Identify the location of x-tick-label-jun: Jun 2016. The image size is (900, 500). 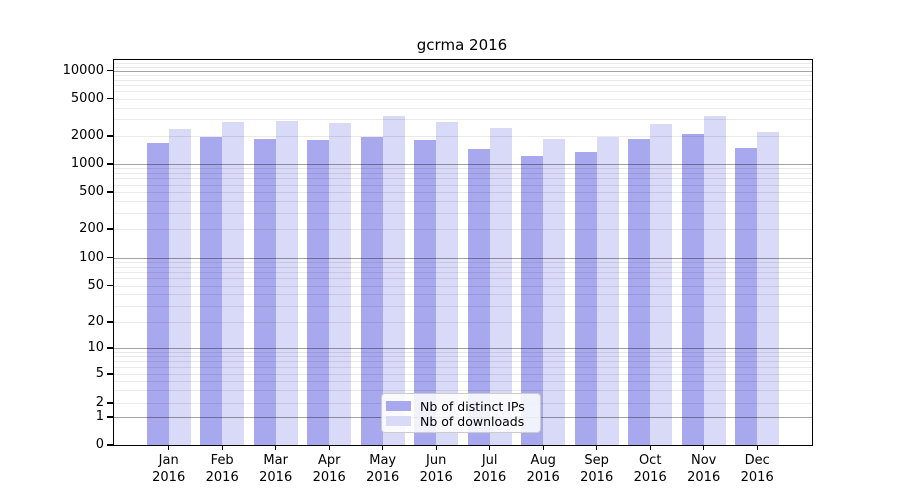
(436, 469).